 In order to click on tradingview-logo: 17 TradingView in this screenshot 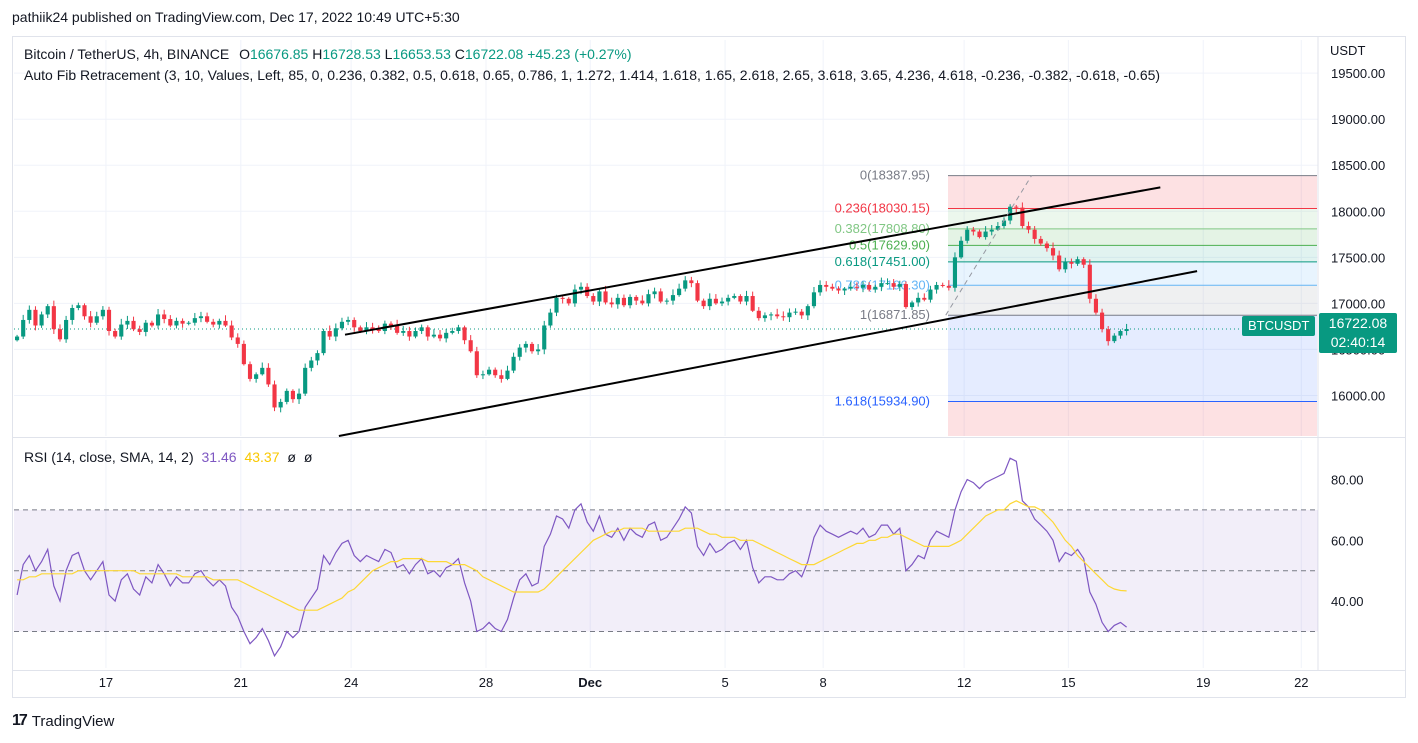, I will do `click(63, 721)`.